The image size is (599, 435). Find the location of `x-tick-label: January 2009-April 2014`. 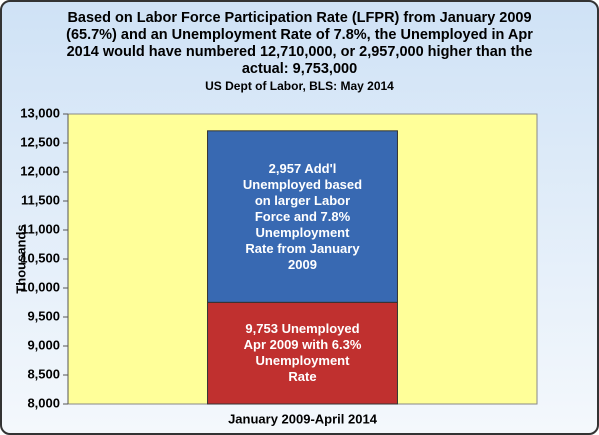

x-tick-label: January 2009-April 2014 is located at coordinates (303, 418).